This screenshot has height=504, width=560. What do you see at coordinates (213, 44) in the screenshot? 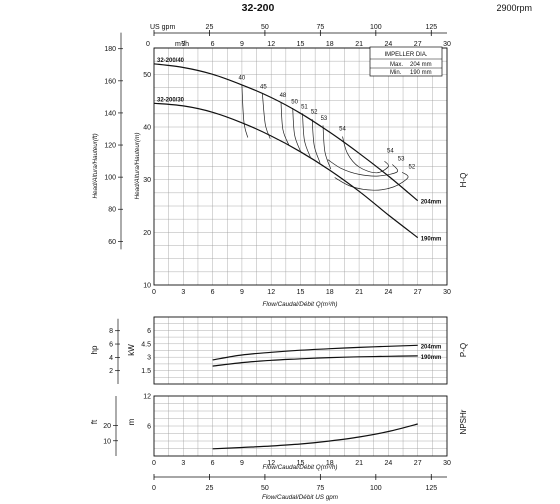
I see `flow-top-tick-label: 6` at bounding box center [213, 44].